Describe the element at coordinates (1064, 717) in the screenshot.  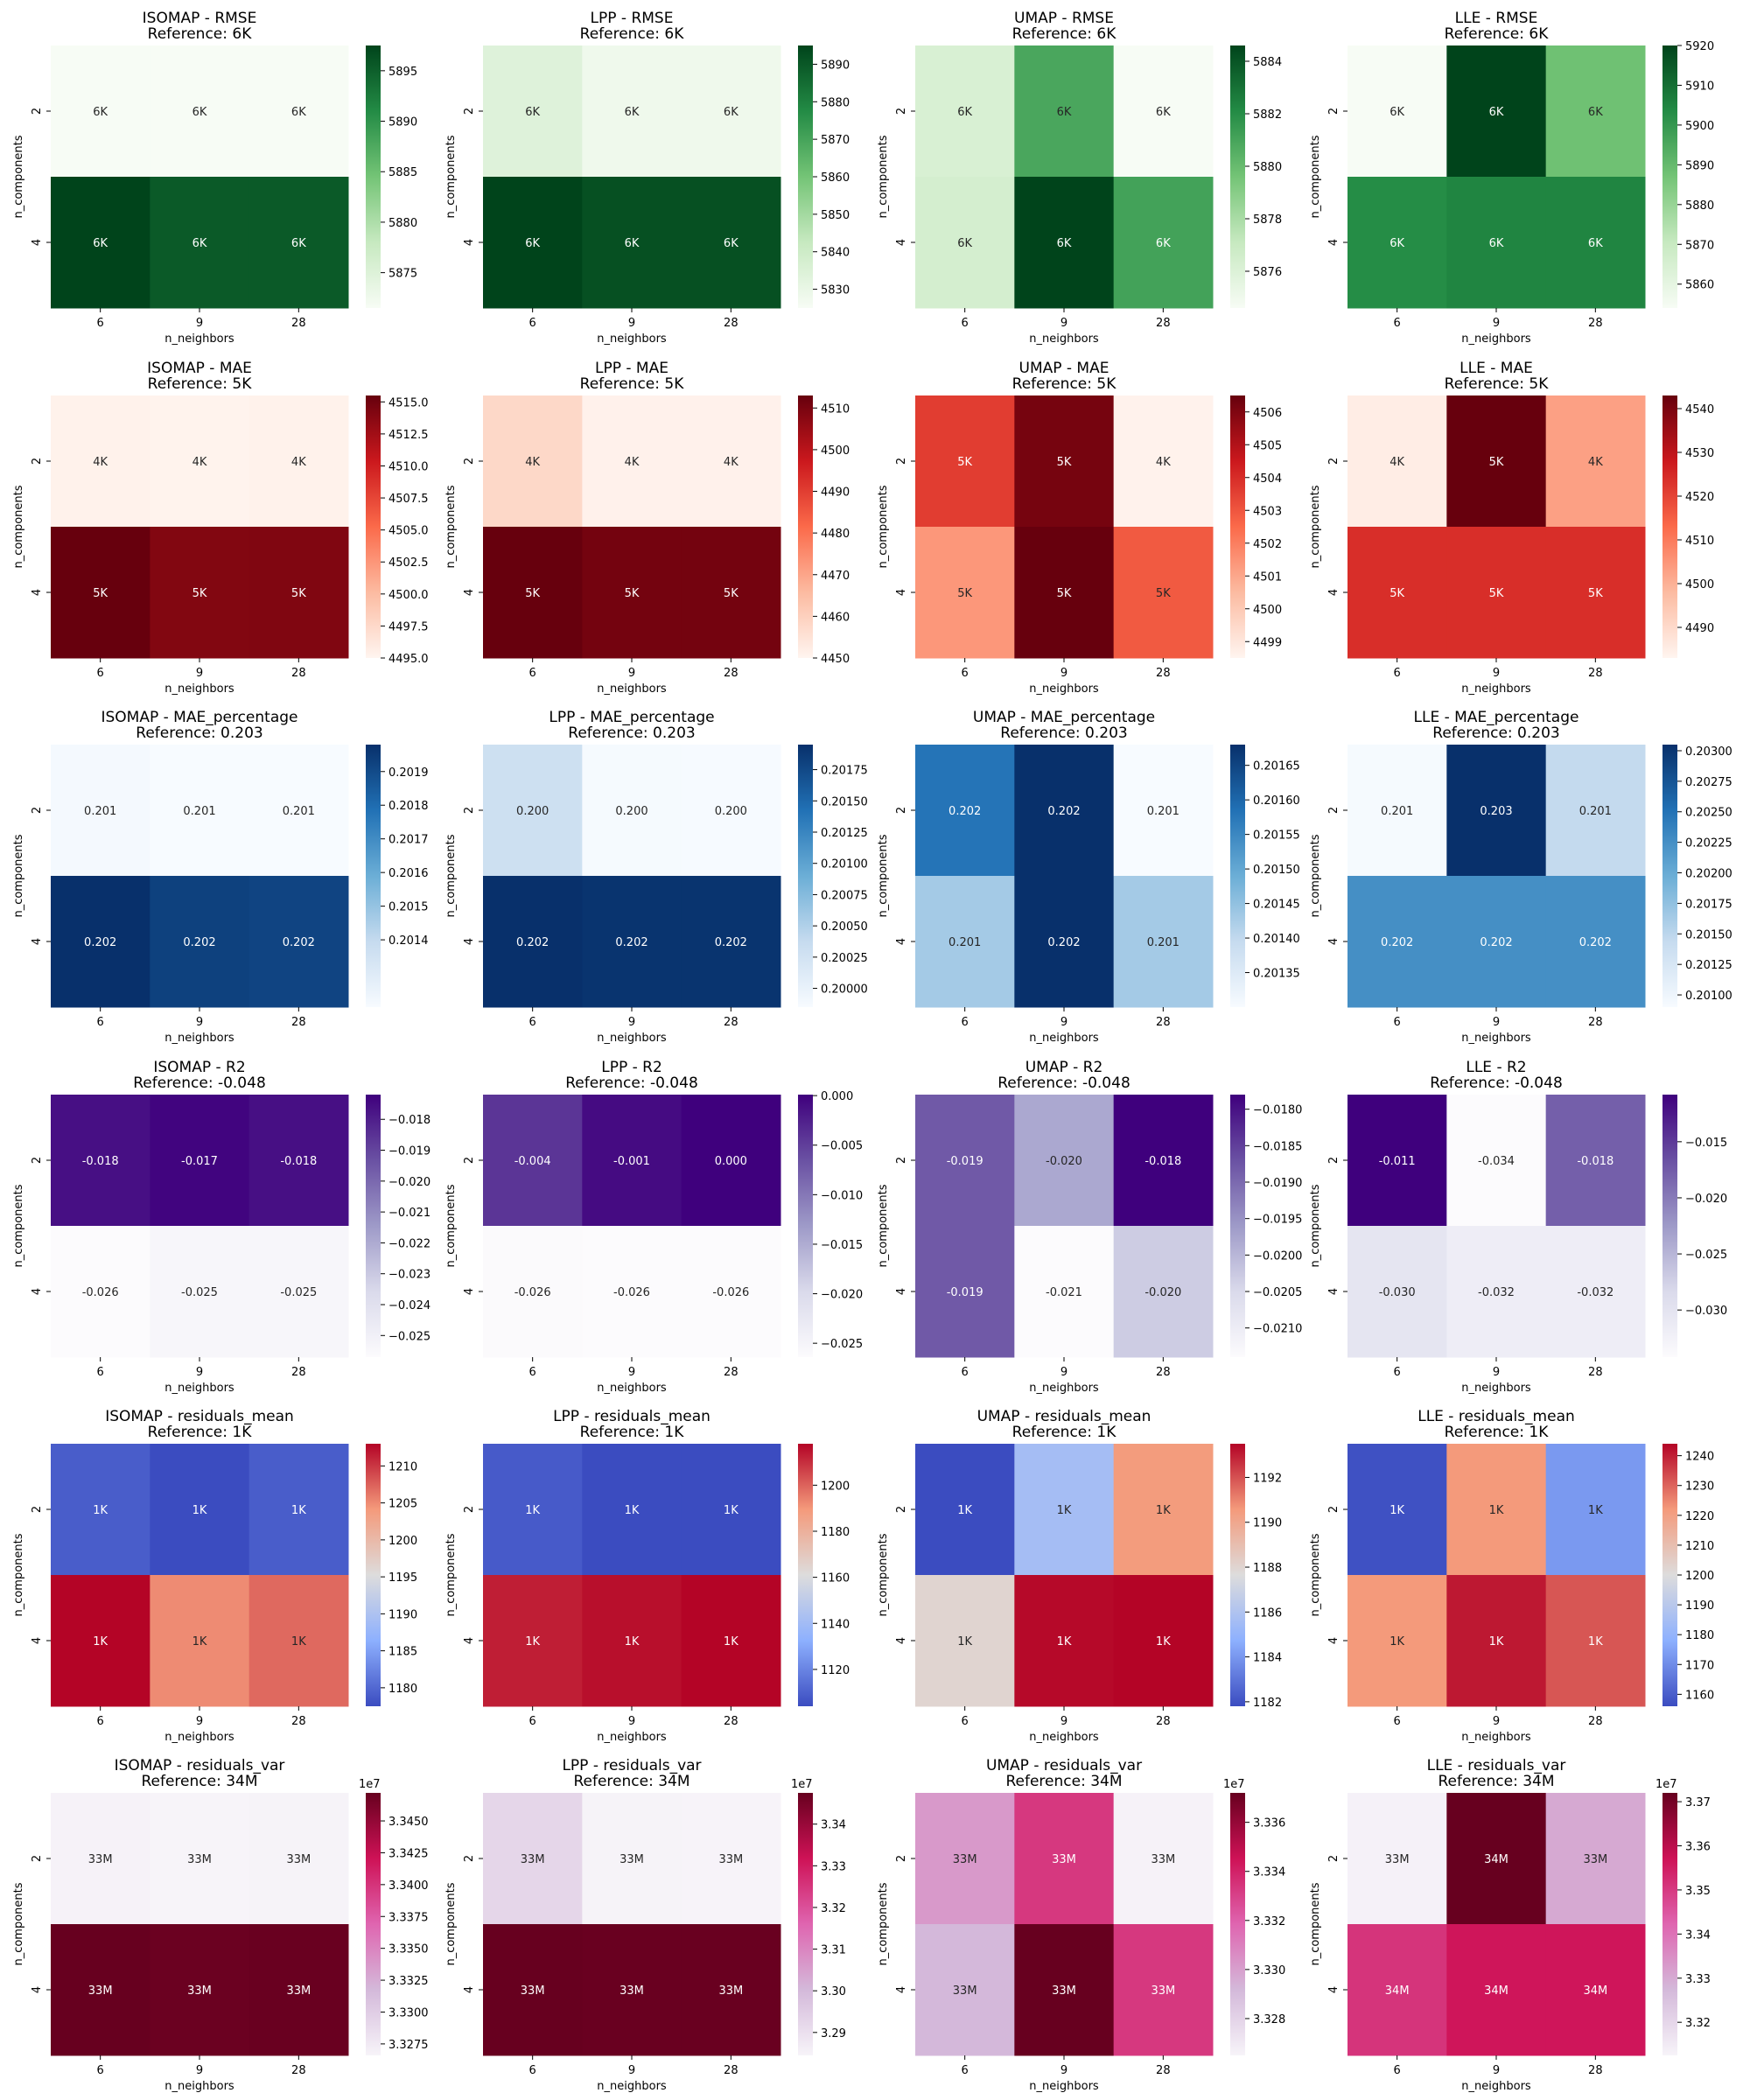
I see `panel-title: UMAP - MAE_percentage` at that location.